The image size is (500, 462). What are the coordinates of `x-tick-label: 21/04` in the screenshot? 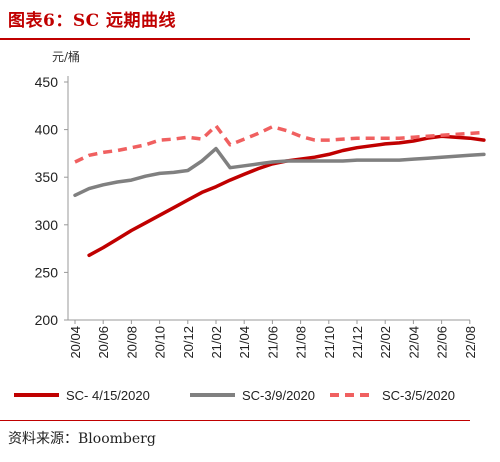 It's located at (244, 342).